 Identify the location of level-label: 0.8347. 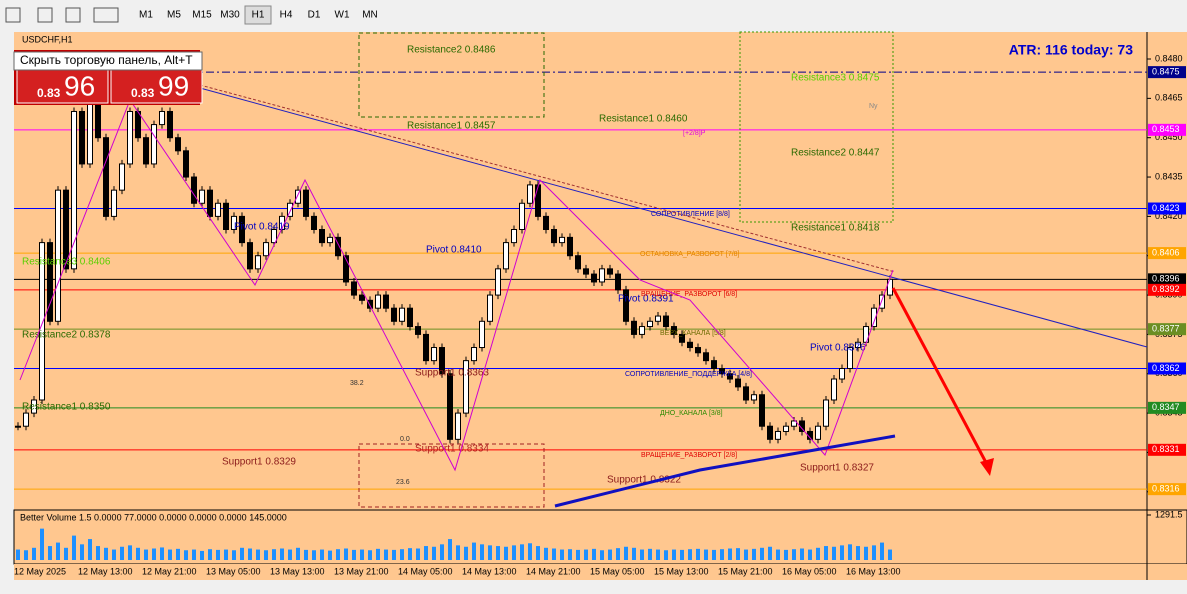
(1166, 407).